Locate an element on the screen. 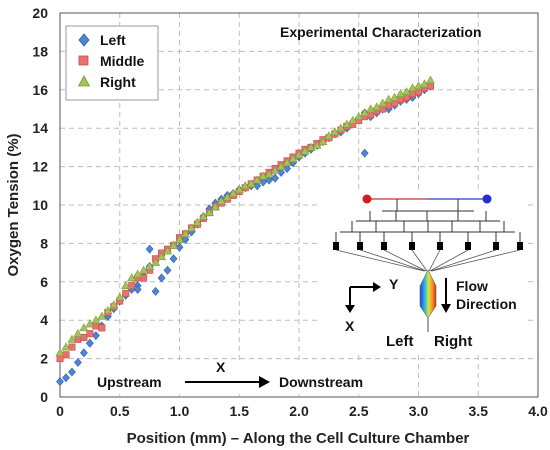 Image resolution: width=550 pixels, height=450 pixels. x-tick-label: 3.5 is located at coordinates (479, 411).